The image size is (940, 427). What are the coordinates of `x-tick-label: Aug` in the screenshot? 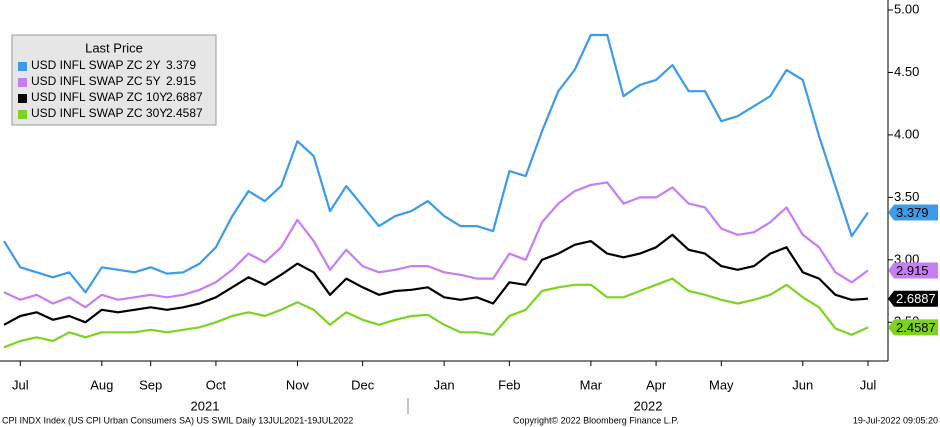 It's located at (101, 384).